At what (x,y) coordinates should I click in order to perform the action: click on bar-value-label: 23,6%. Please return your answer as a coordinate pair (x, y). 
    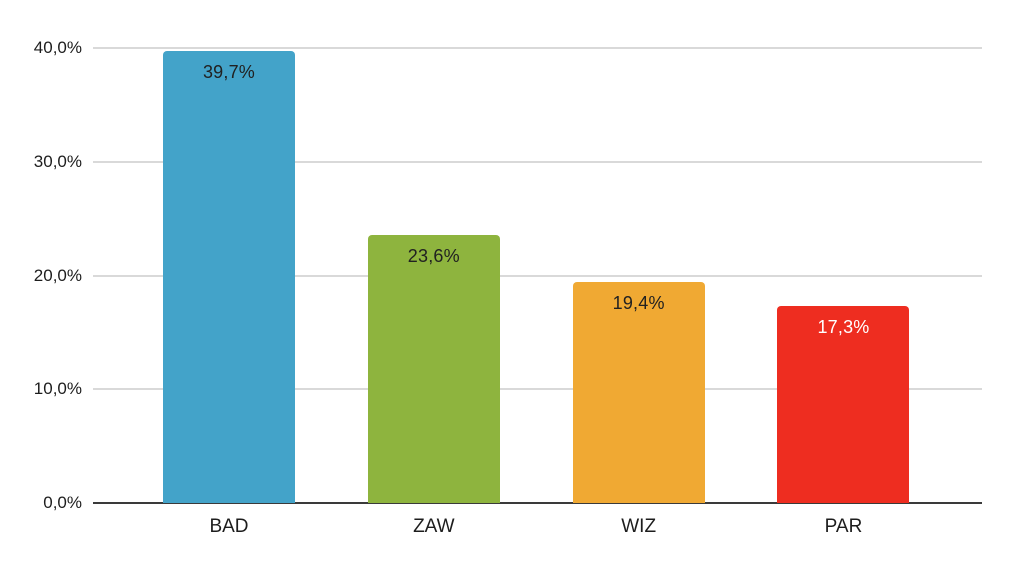
    Looking at the image, I should click on (433, 255).